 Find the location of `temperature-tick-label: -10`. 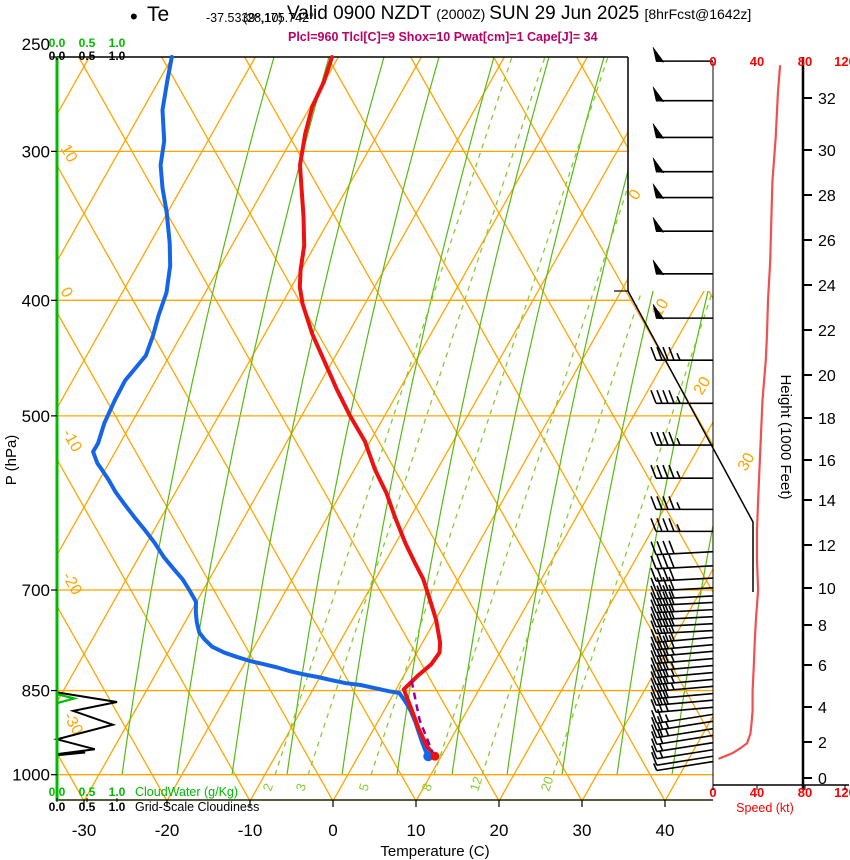

temperature-tick-label: -10 is located at coordinates (250, 830).